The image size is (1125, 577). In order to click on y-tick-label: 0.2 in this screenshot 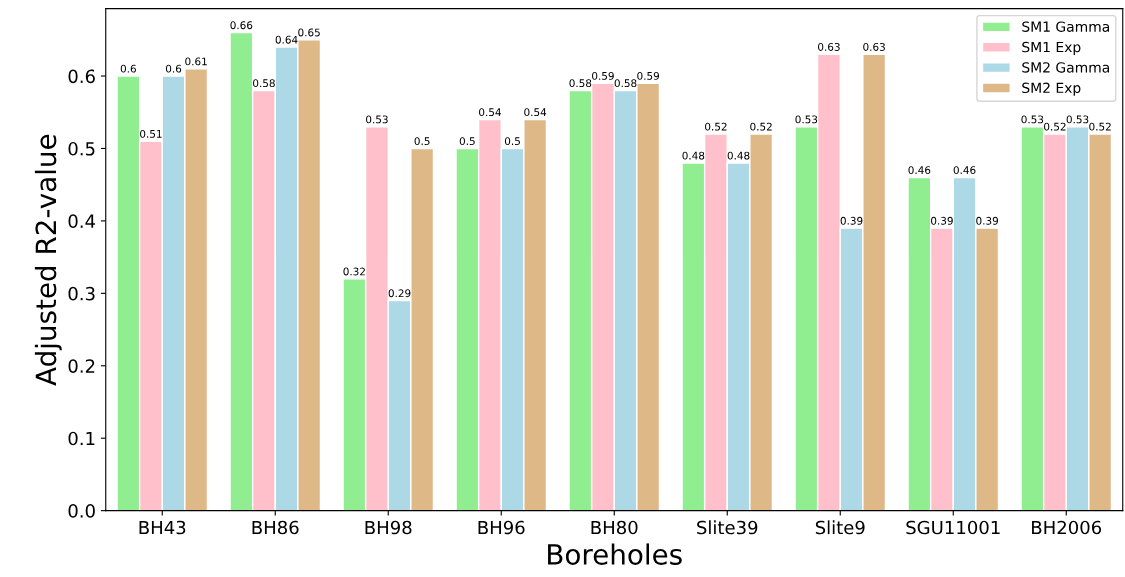, I will do `click(81, 366)`.